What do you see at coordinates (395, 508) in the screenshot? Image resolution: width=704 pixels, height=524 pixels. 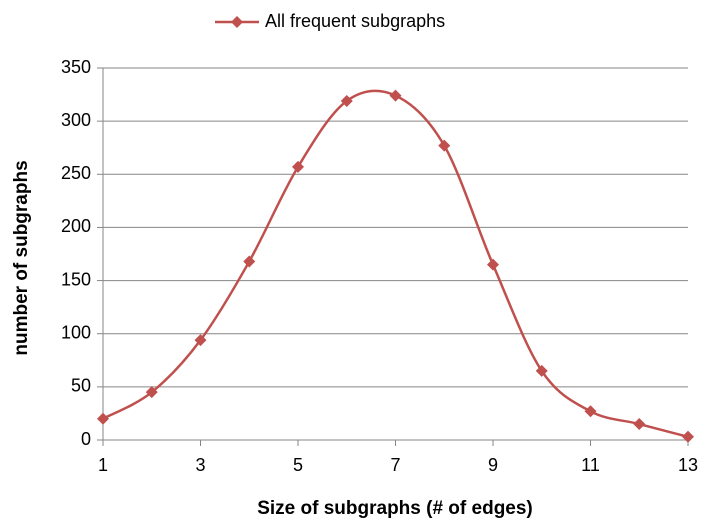 I see `x-axis-title: Size of subgraphs (# of edges)` at bounding box center [395, 508].